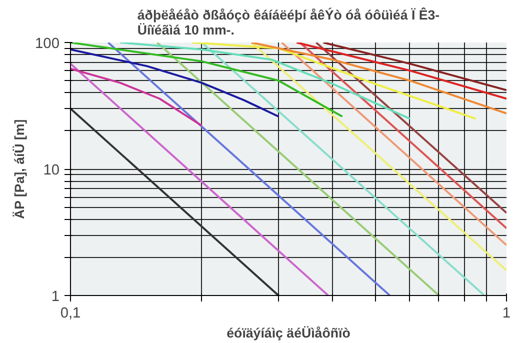 This screenshot has width=526, height=343. Describe the element at coordinates (47, 44) in the screenshot. I see `y-tick-label: 100` at that location.